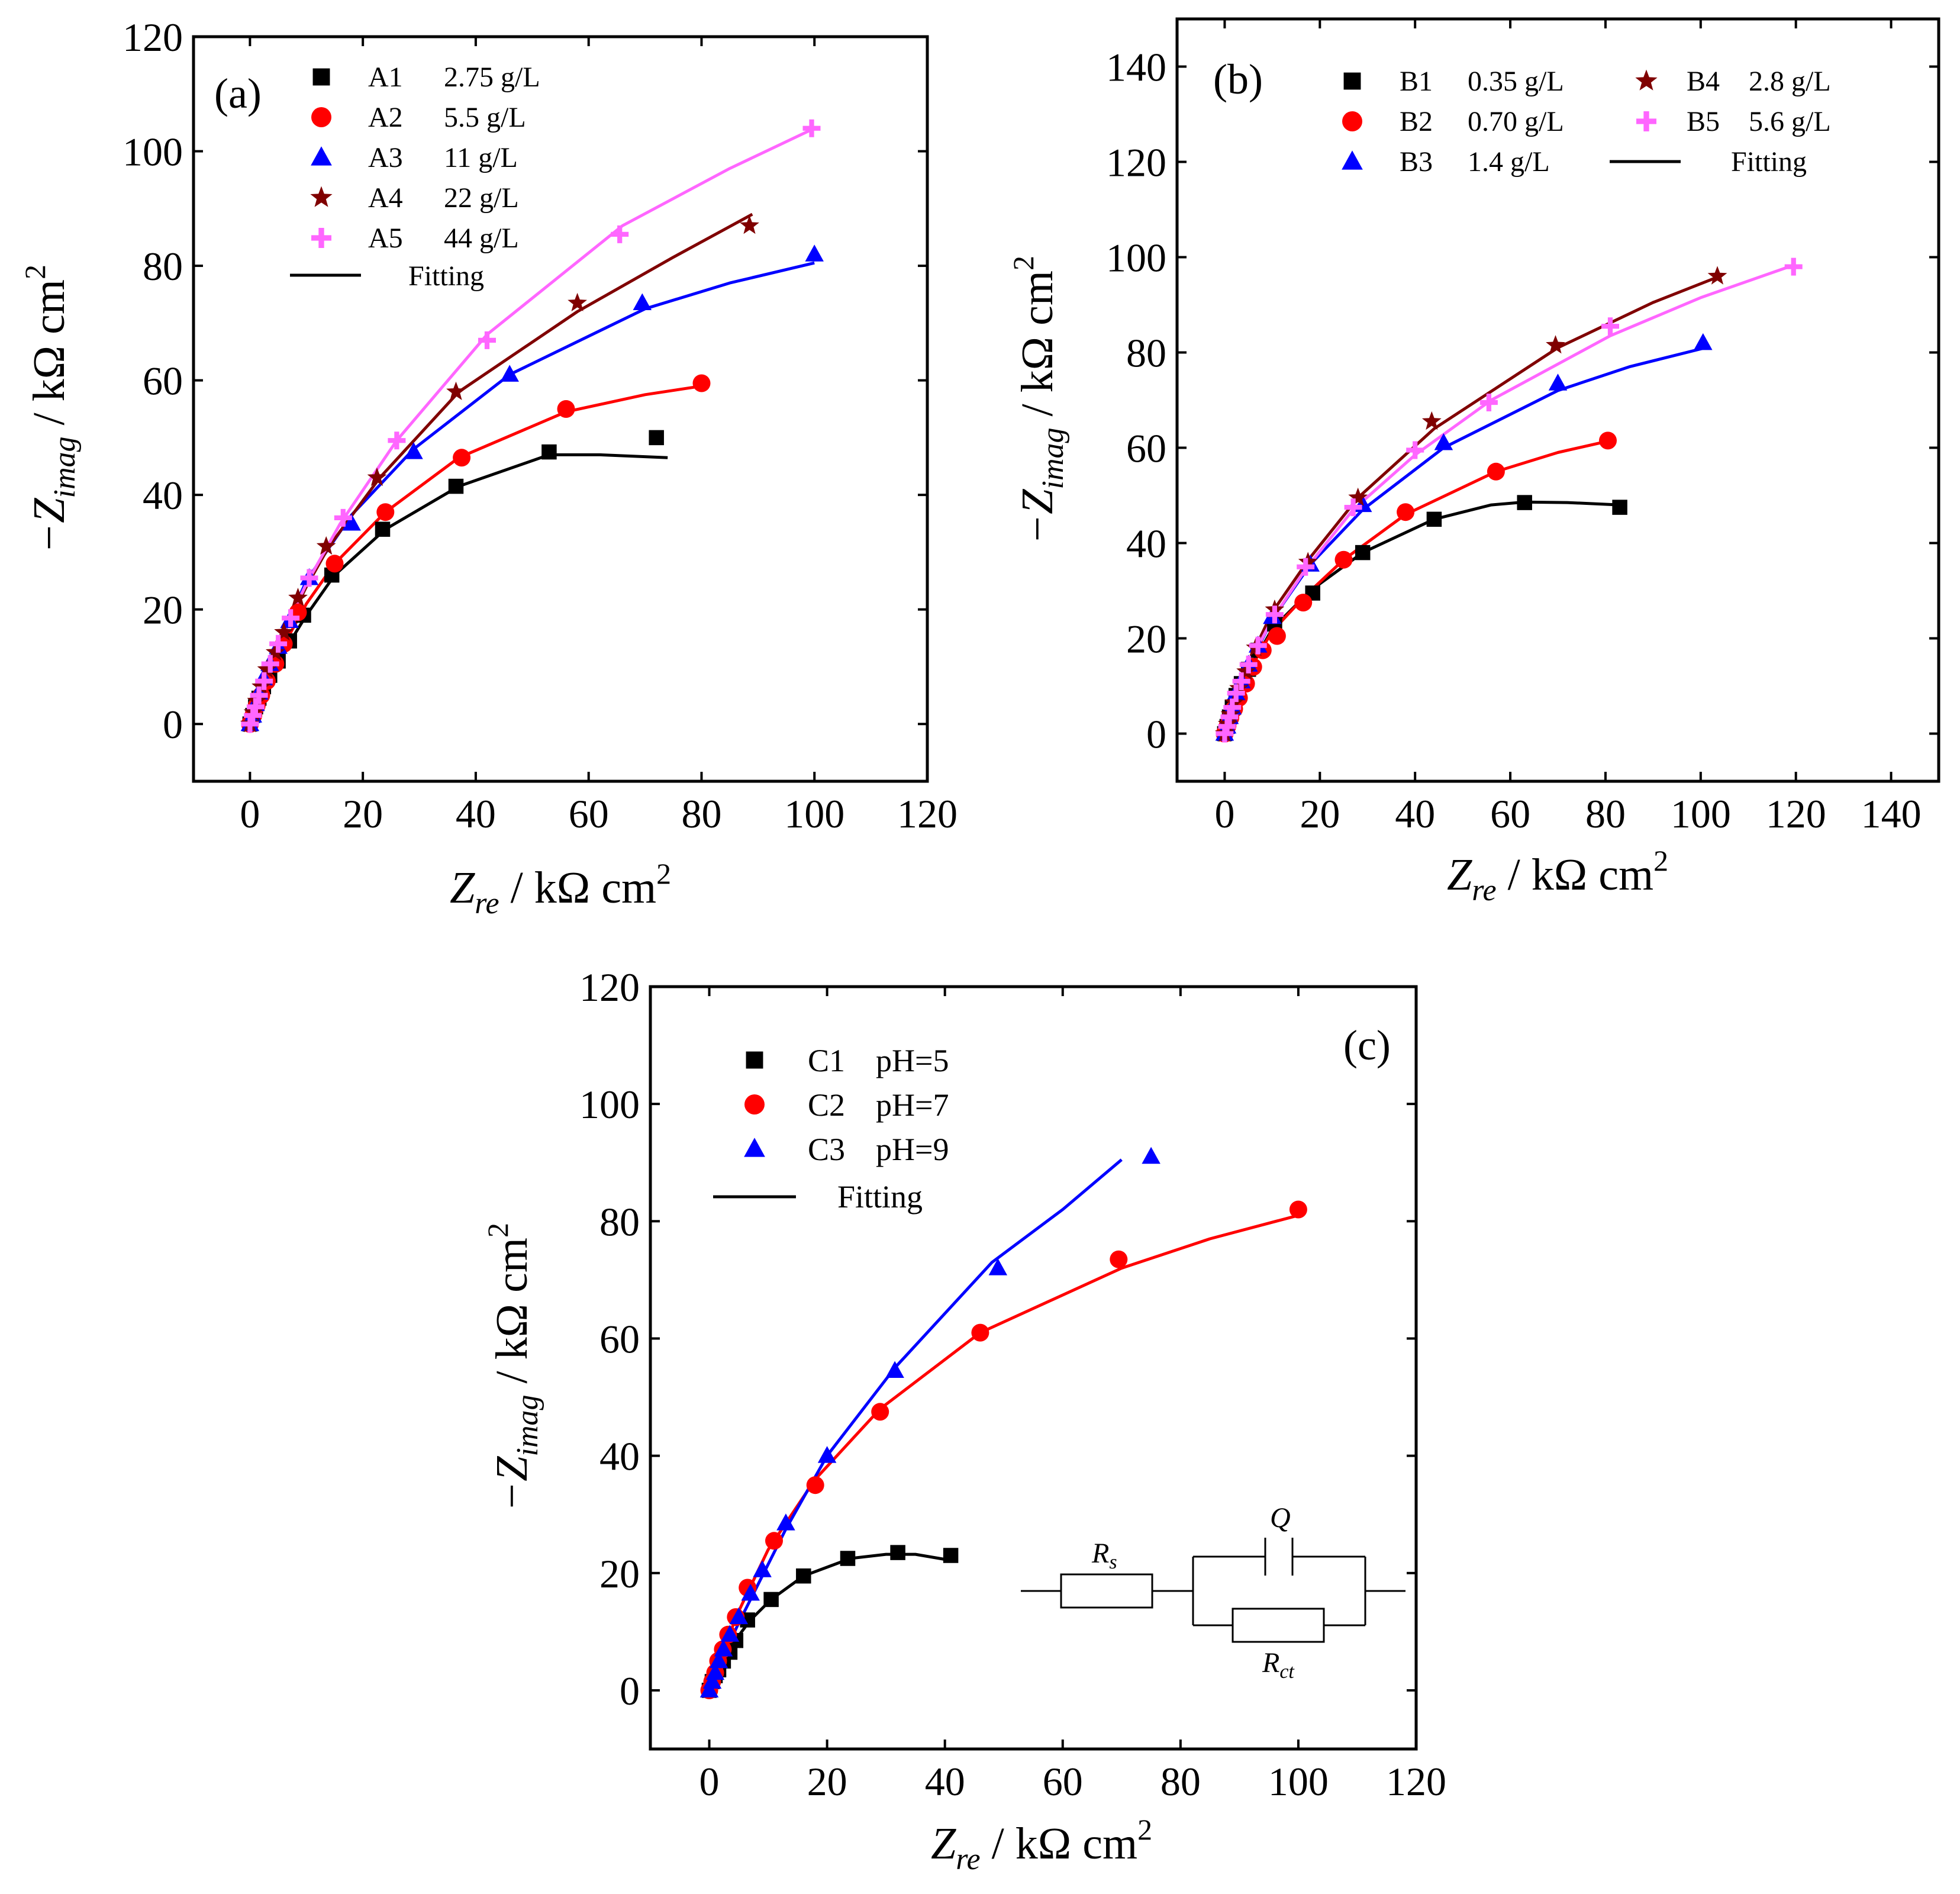 Image resolution: width=1960 pixels, height=1894 pixels. Describe the element at coordinates (754, 1104) in the screenshot. I see `legend-marker-c2` at that location.